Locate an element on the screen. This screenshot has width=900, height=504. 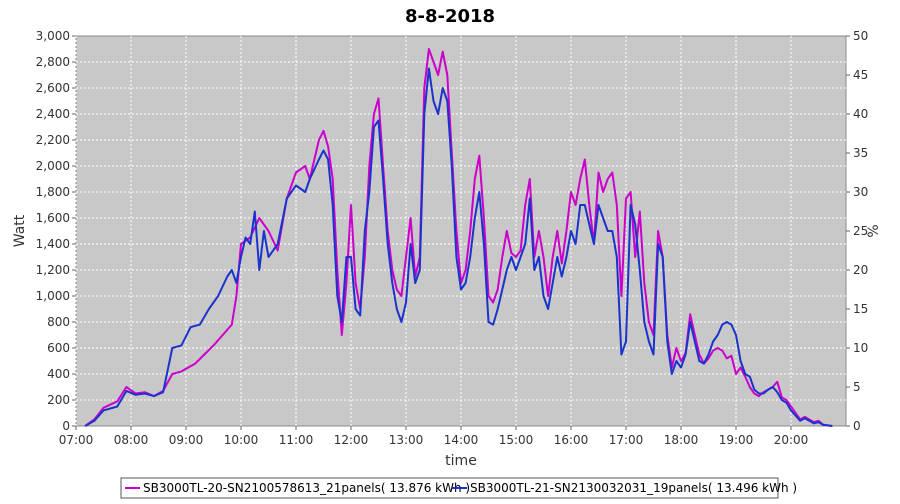
y-axis-label: Watt is located at coordinates (20, 230).